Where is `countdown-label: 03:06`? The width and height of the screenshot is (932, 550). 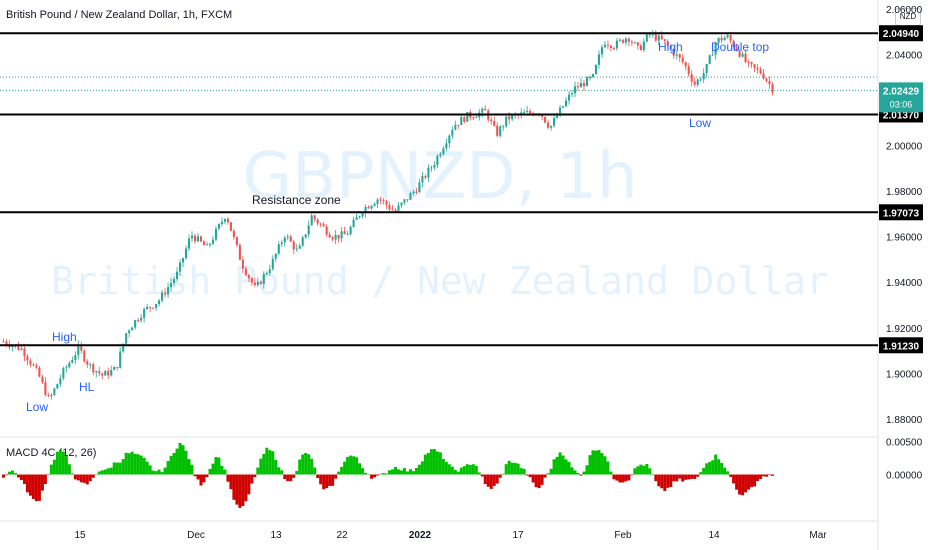
countdown-label: 03:06 is located at coordinates (901, 104).